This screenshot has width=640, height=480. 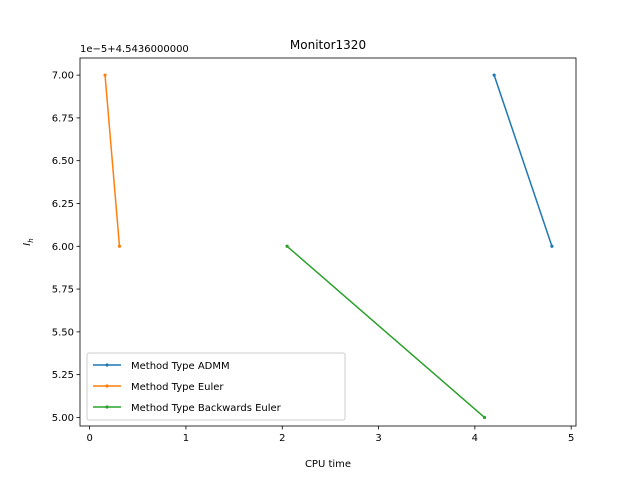 I want to click on x-tick-label: 1, so click(x=186, y=438).